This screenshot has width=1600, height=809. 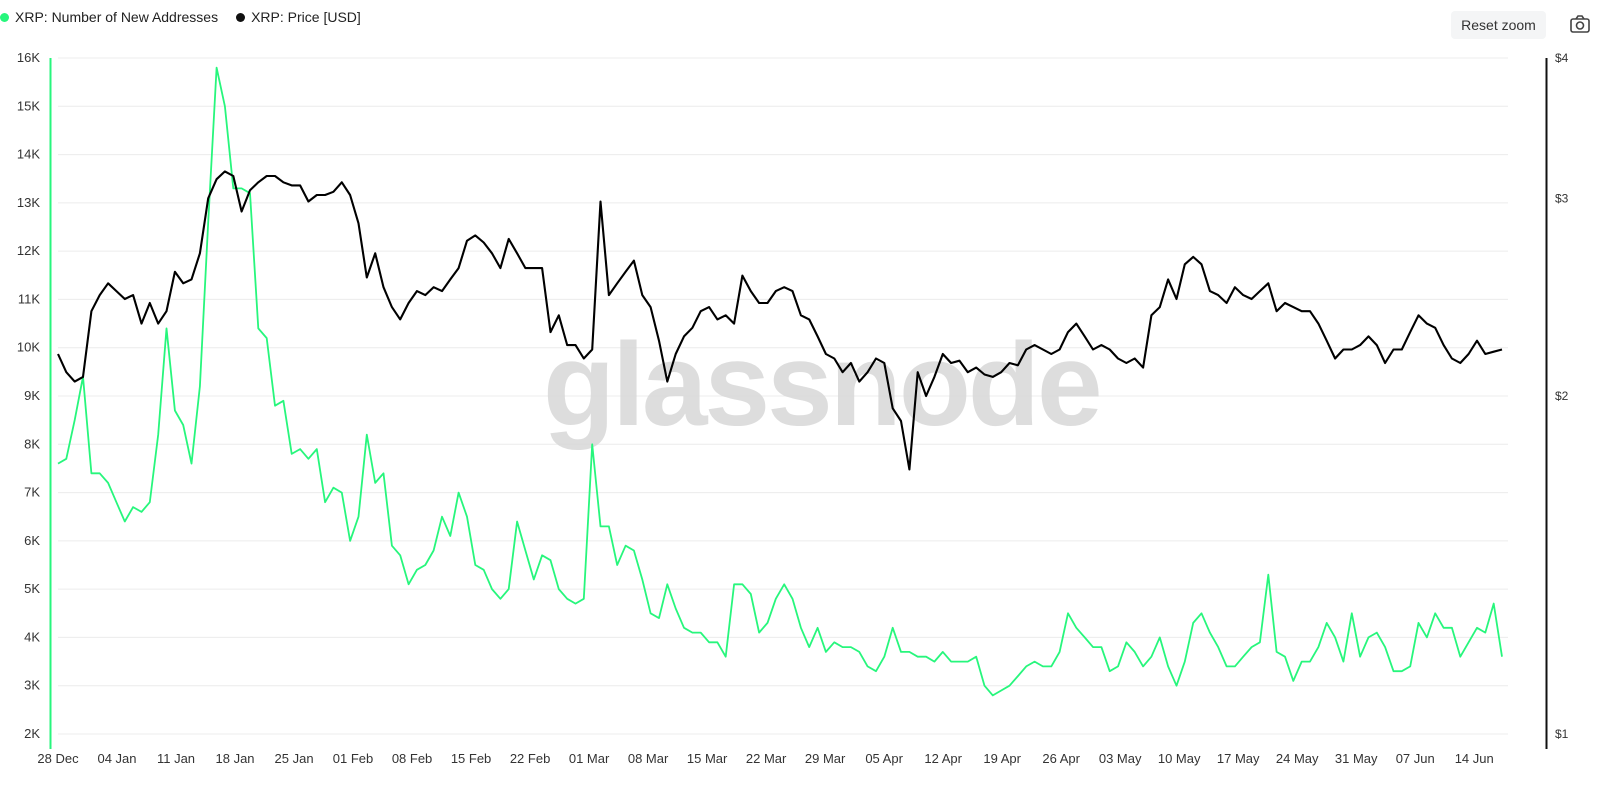 I want to click on left-tick-label: 11K, so click(x=29, y=298).